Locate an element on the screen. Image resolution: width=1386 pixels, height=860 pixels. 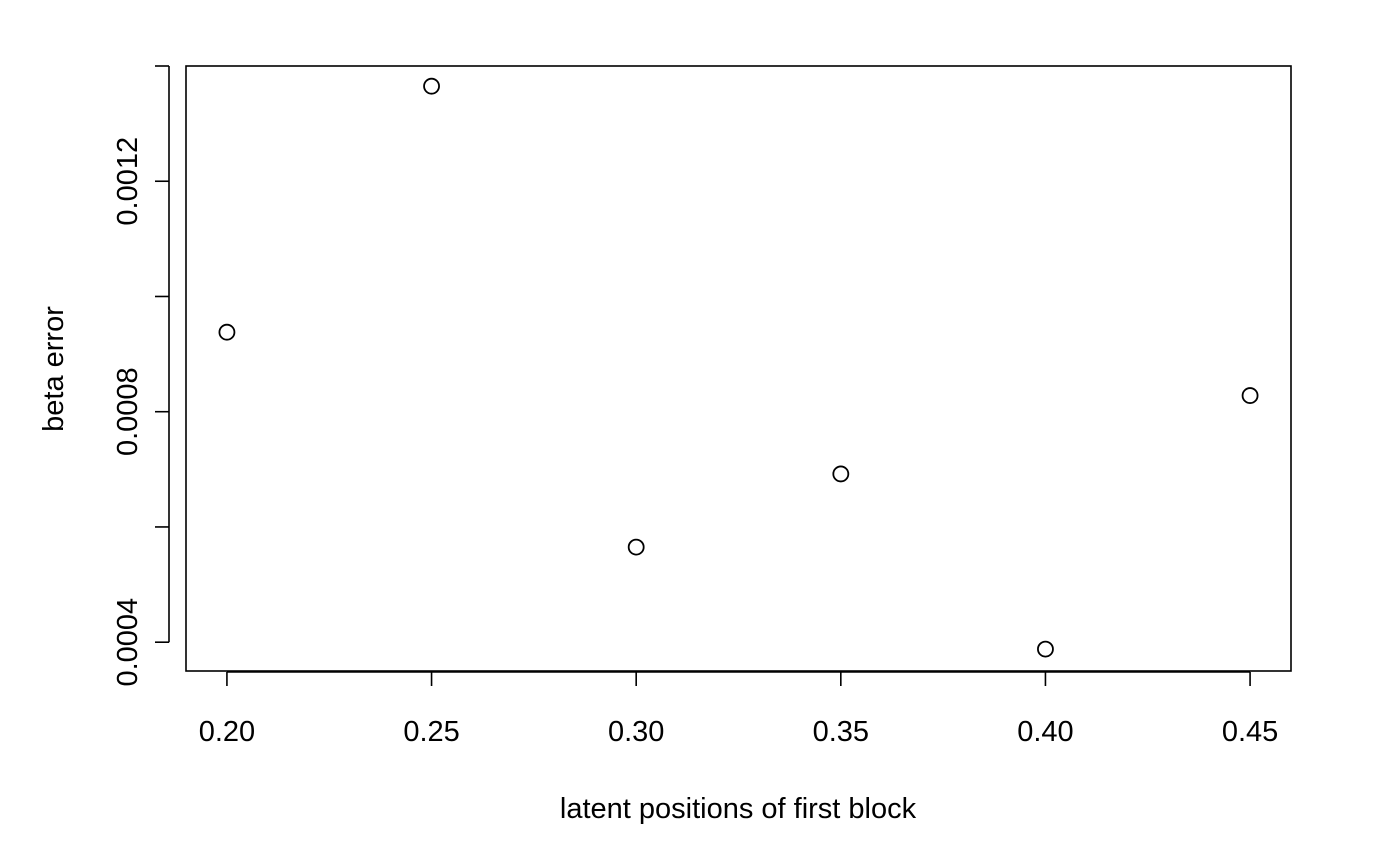
x-tick-label: 0.30 is located at coordinates (636, 732).